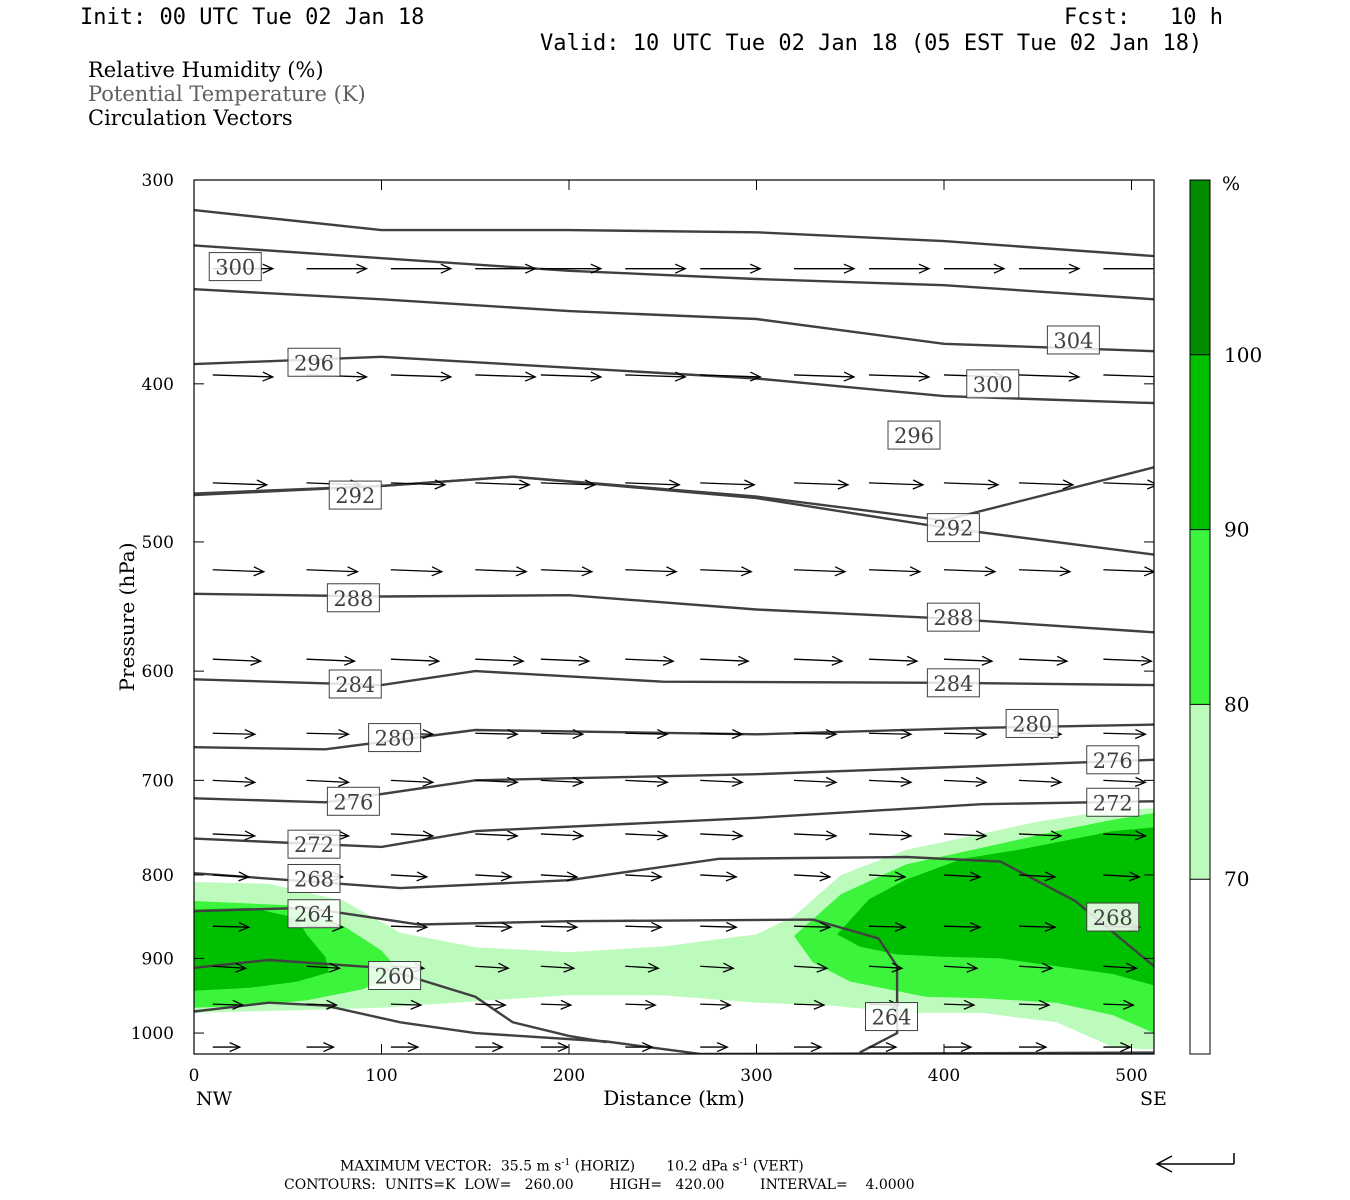 This screenshot has height=1200, width=1350. Describe the element at coordinates (756, 1076) in the screenshot. I see `x-tick-label: 300` at that location.